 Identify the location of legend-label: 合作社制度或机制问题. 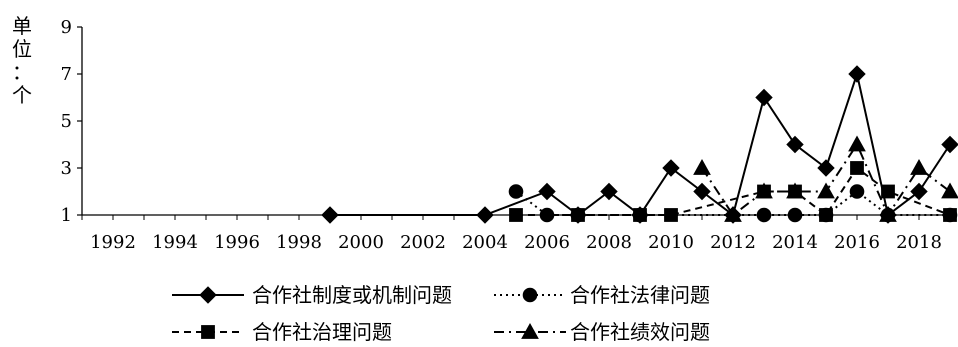
(352, 295).